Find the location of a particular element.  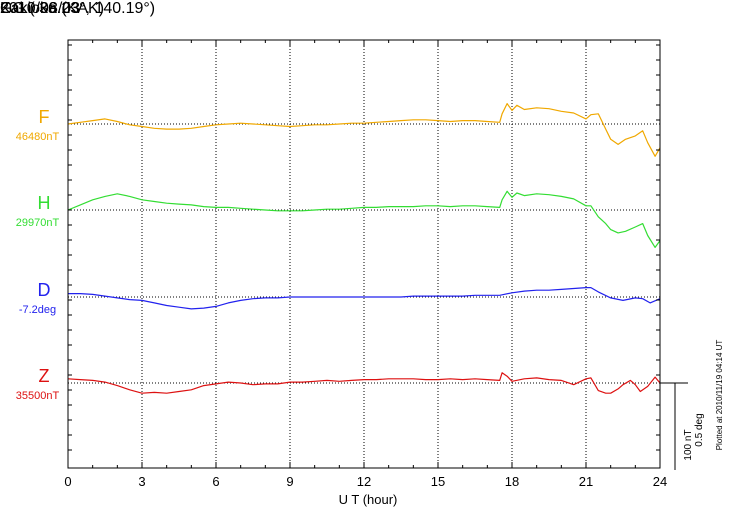

x-tick-label: 3 is located at coordinates (141, 481).